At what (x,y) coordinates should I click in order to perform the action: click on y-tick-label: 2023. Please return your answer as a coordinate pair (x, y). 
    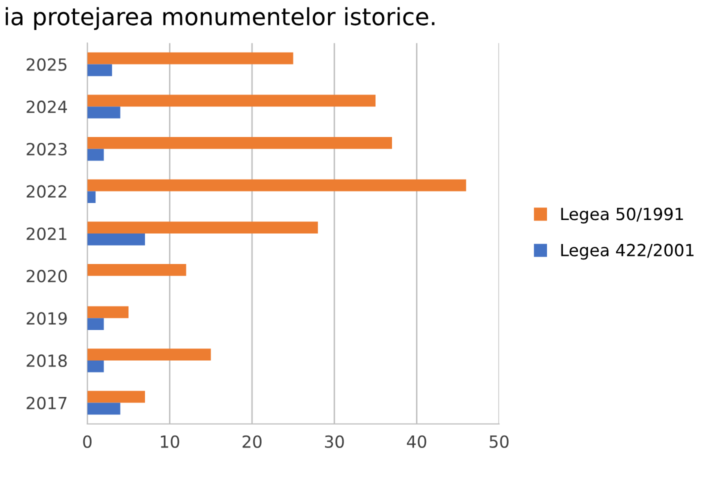
    Looking at the image, I should click on (46, 149).